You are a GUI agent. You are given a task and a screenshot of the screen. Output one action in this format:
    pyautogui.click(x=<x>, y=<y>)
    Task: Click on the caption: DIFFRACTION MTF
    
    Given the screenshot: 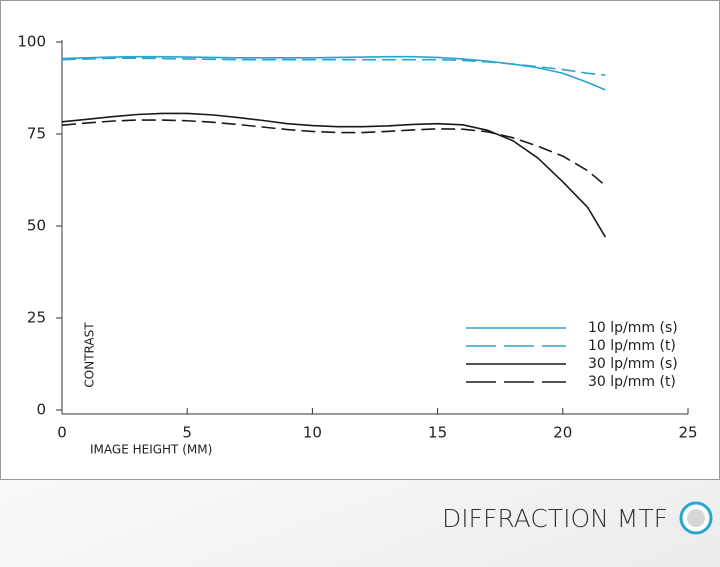 What is the action you would take?
    pyautogui.click(x=555, y=518)
    